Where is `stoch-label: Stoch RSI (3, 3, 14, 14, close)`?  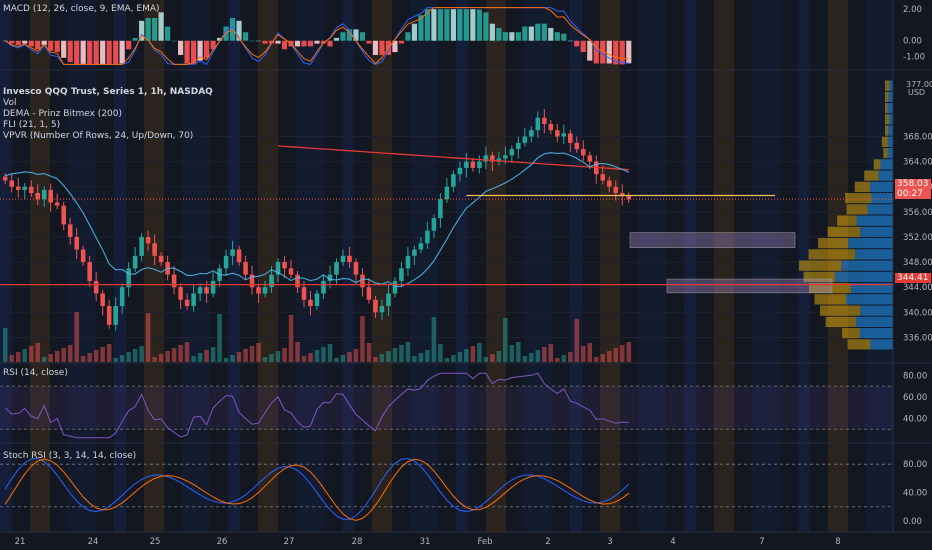 stoch-label: Stoch RSI (3, 3, 14, 14, close) is located at coordinates (70, 456).